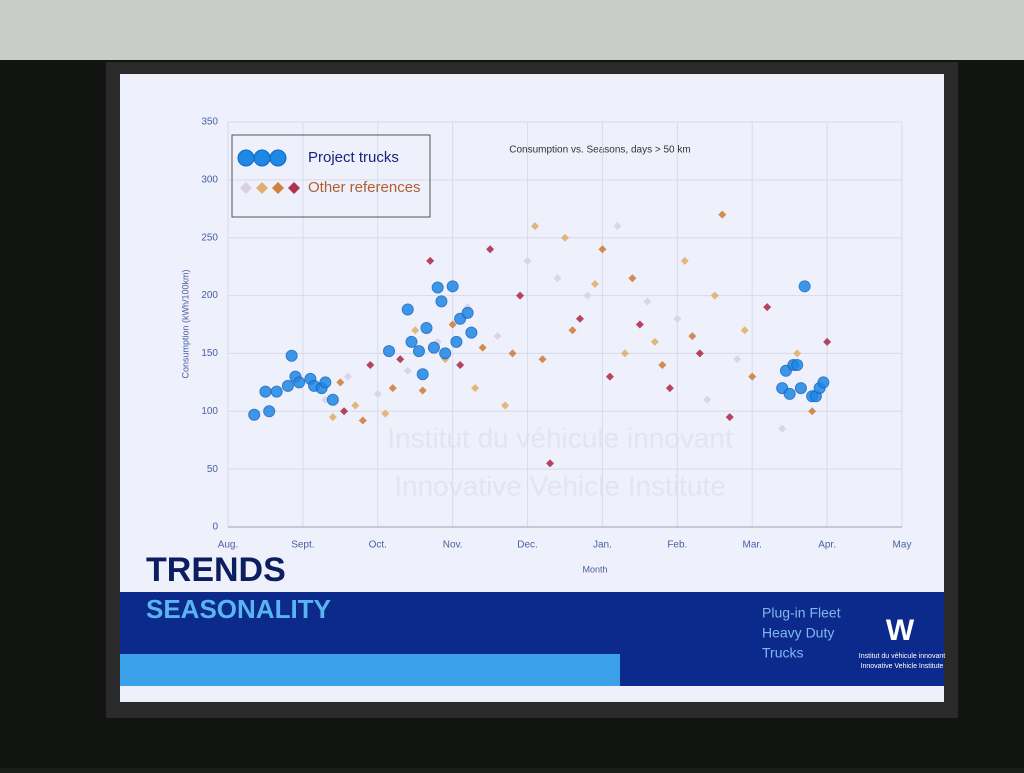 Image resolution: width=1024 pixels, height=773 pixels. Describe the element at coordinates (216, 570) in the screenshot. I see `heading: TRENDS` at that location.